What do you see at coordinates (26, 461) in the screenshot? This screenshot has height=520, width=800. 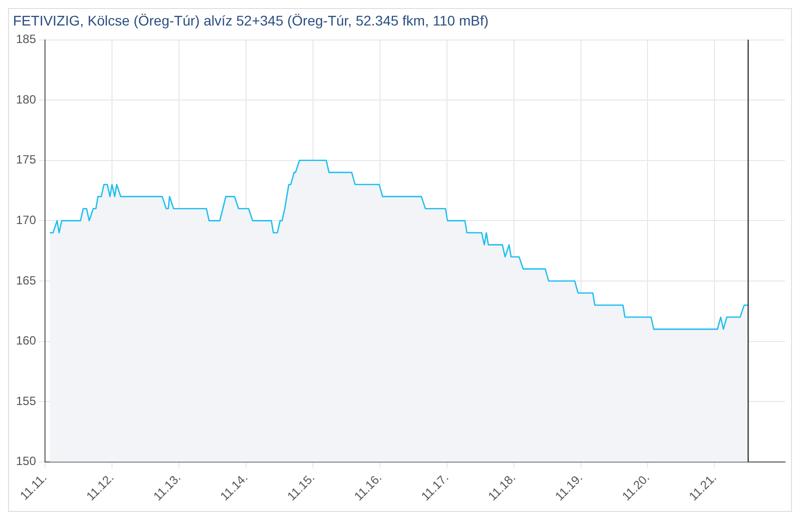 I see `y-tick-label: 150` at bounding box center [26, 461].